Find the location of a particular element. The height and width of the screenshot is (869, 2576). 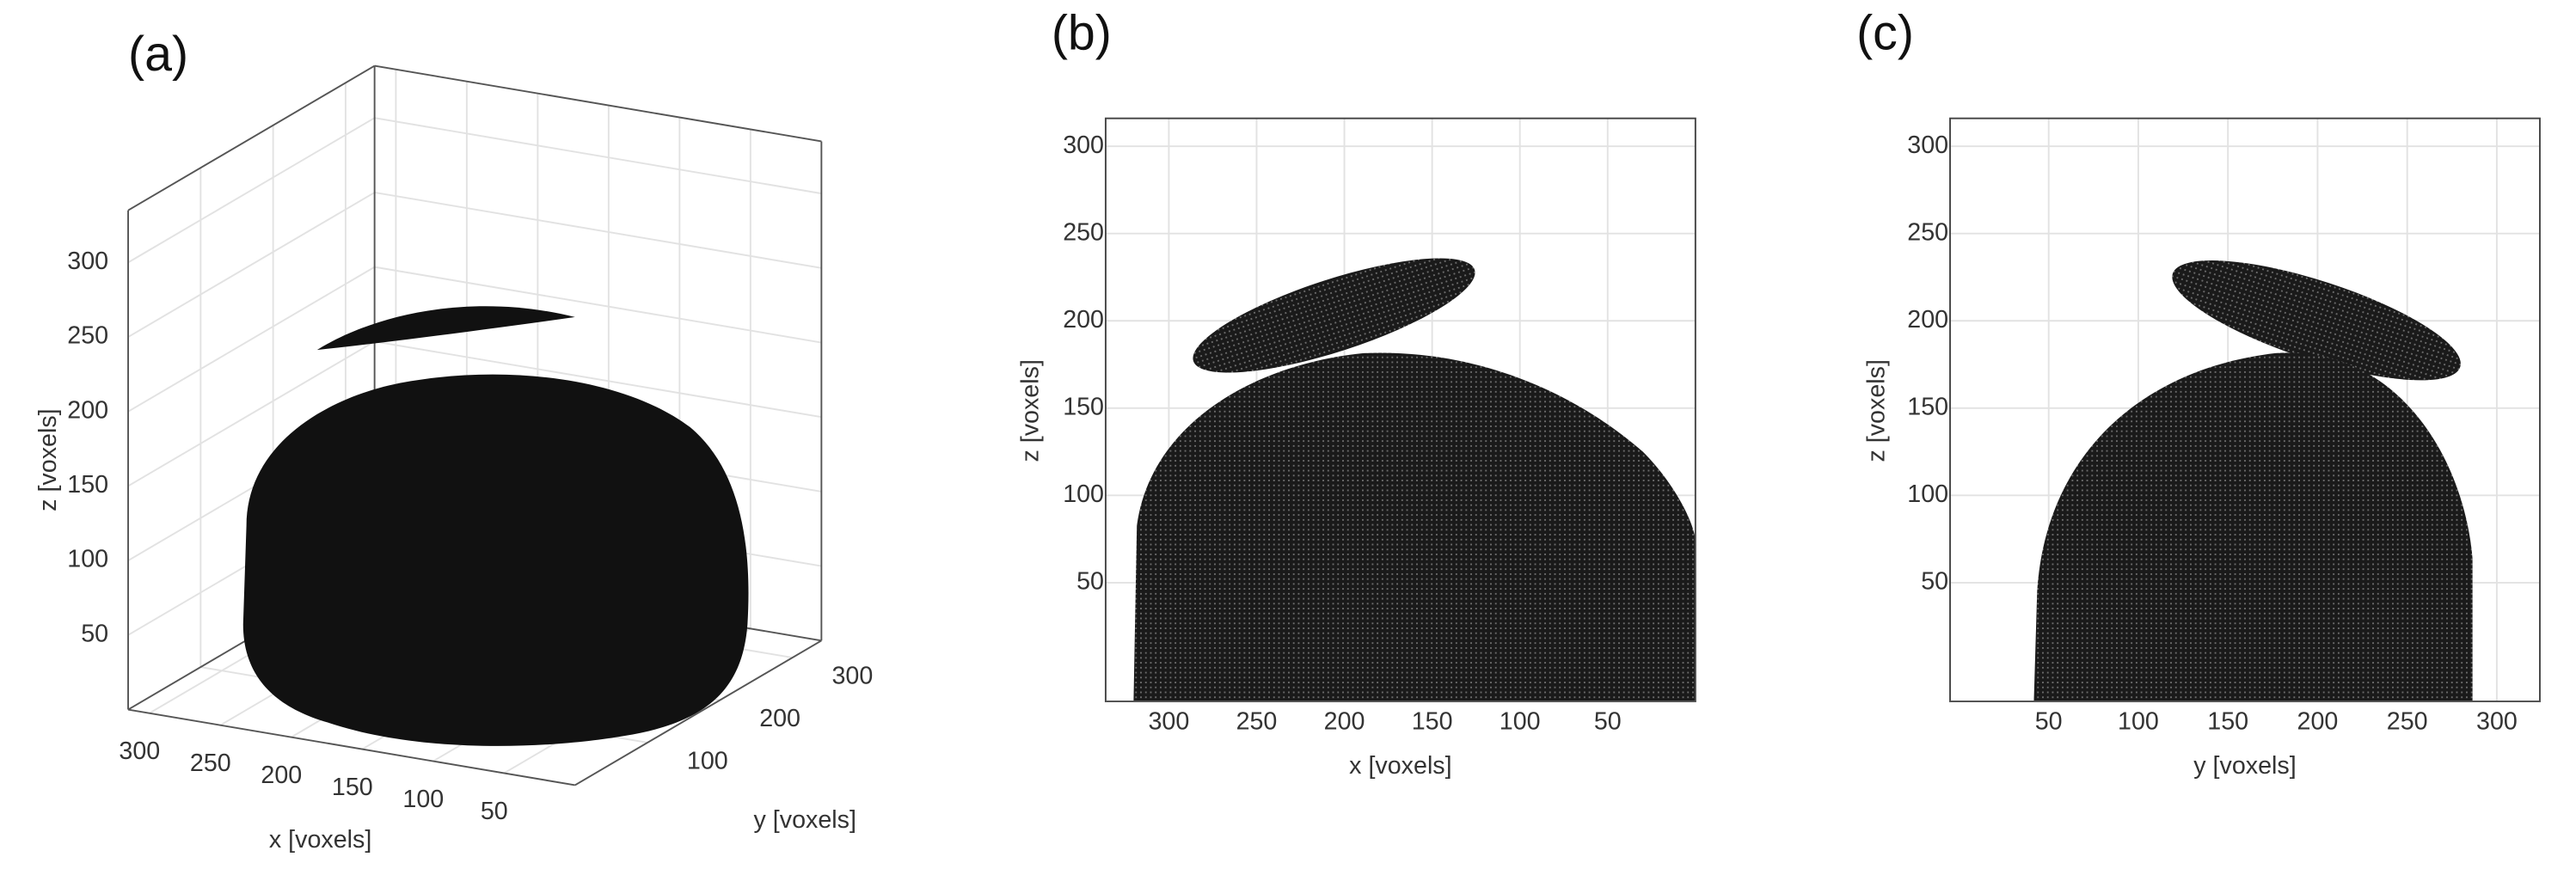

z-tick-label: 150 is located at coordinates (87, 485).